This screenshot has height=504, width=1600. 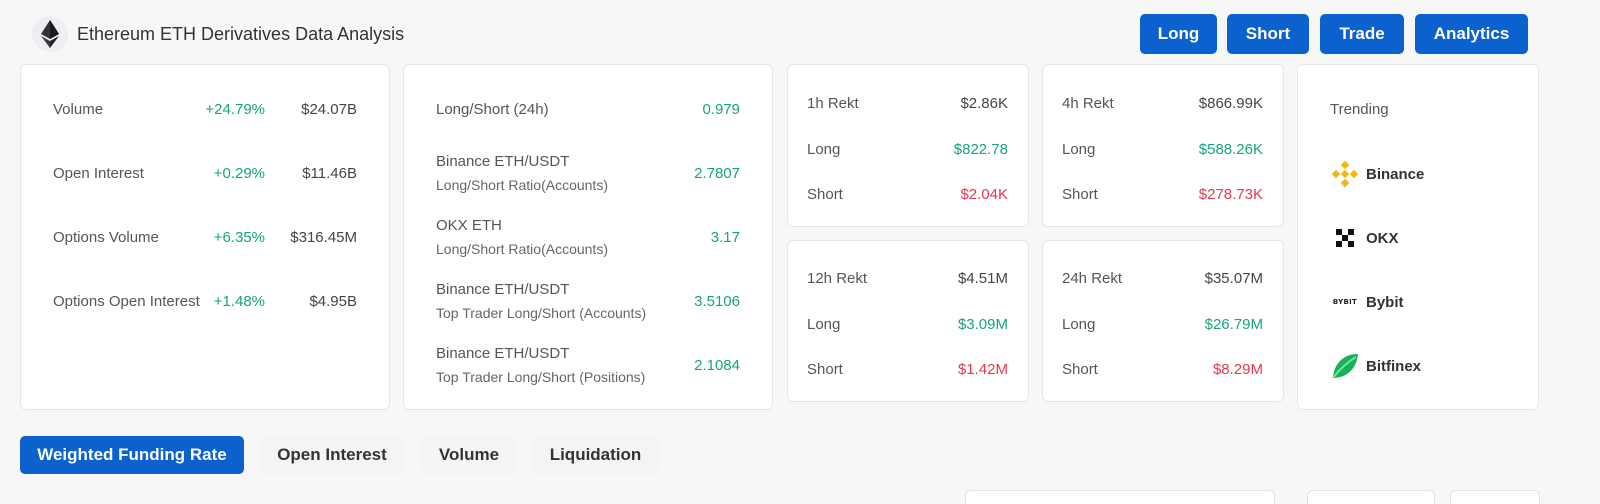 I want to click on tab-liquidation: Liquidation, so click(x=595, y=455).